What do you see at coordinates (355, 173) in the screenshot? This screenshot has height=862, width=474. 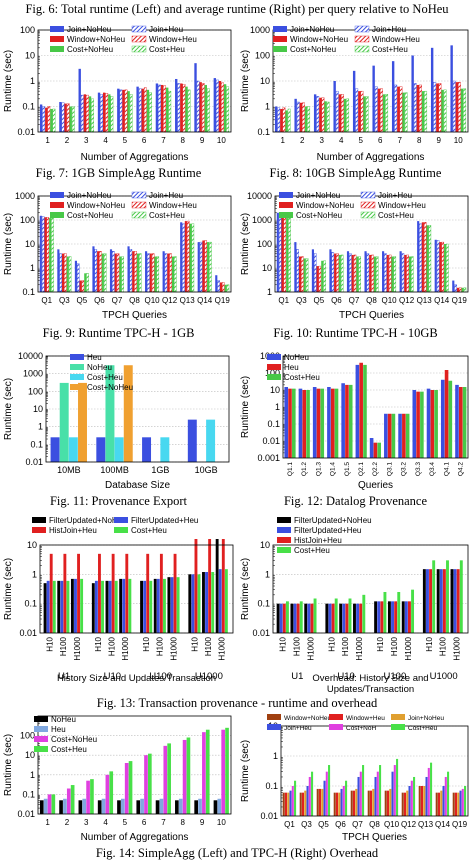 I see `fig8-caption: Fig. 8: 10GB SimpleAgg Runtime` at bounding box center [355, 173].